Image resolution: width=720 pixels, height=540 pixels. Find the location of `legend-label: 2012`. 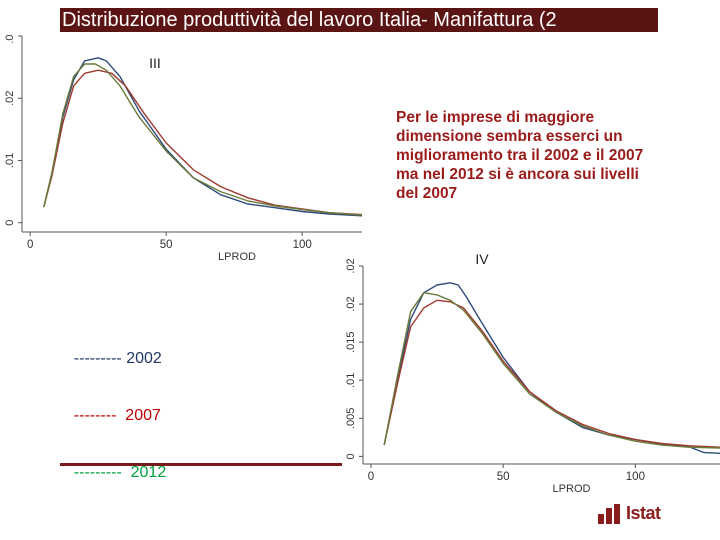

legend-label: 2012 is located at coordinates (148, 472).